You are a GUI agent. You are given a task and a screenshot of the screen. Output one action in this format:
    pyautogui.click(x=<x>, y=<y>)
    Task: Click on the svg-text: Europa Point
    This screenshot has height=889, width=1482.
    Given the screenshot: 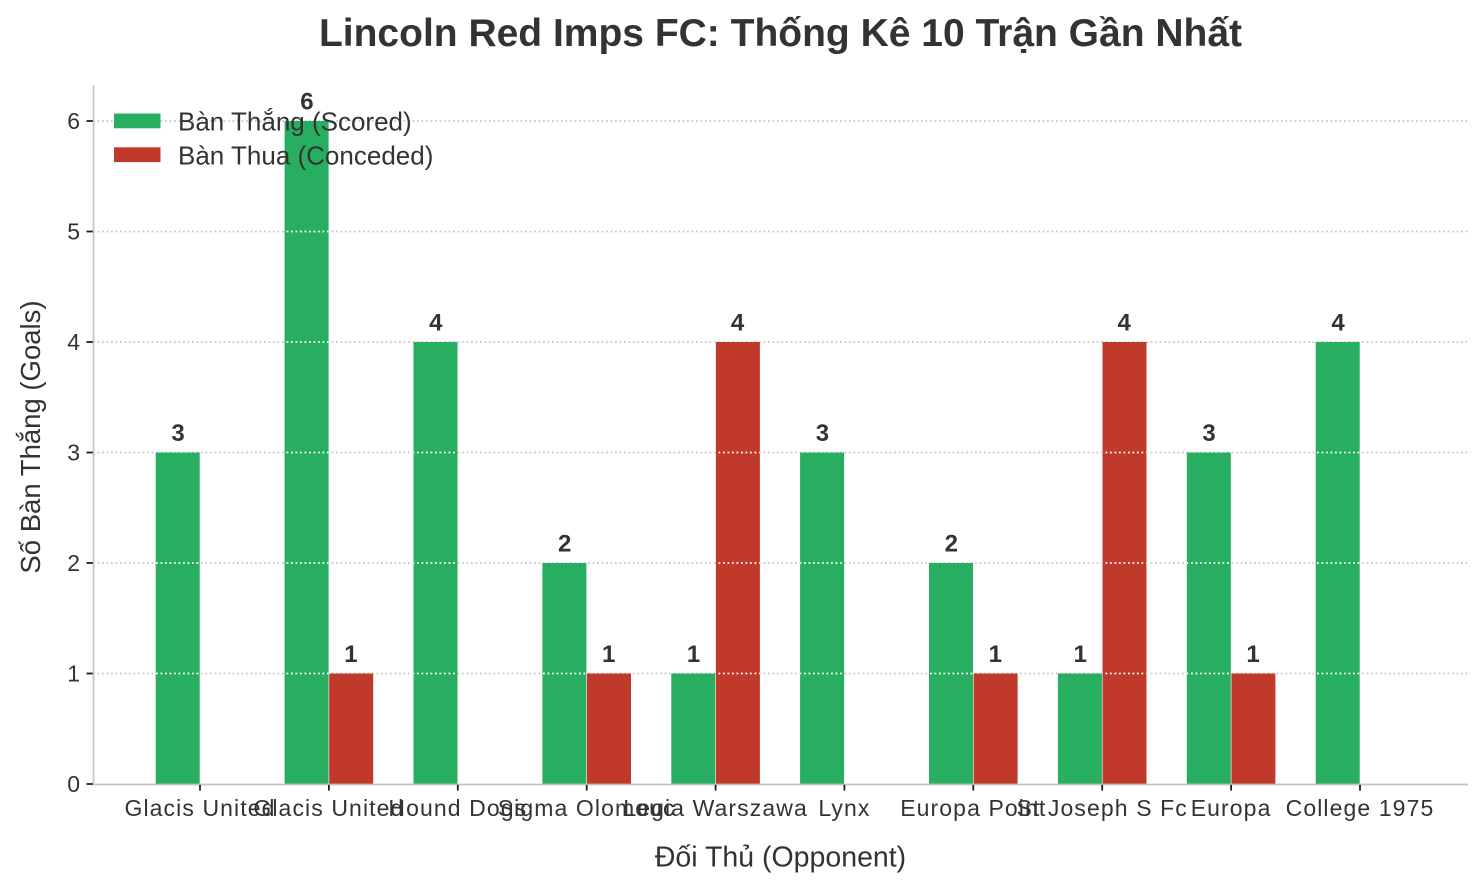 What is the action you would take?
    pyautogui.click(x=973, y=808)
    